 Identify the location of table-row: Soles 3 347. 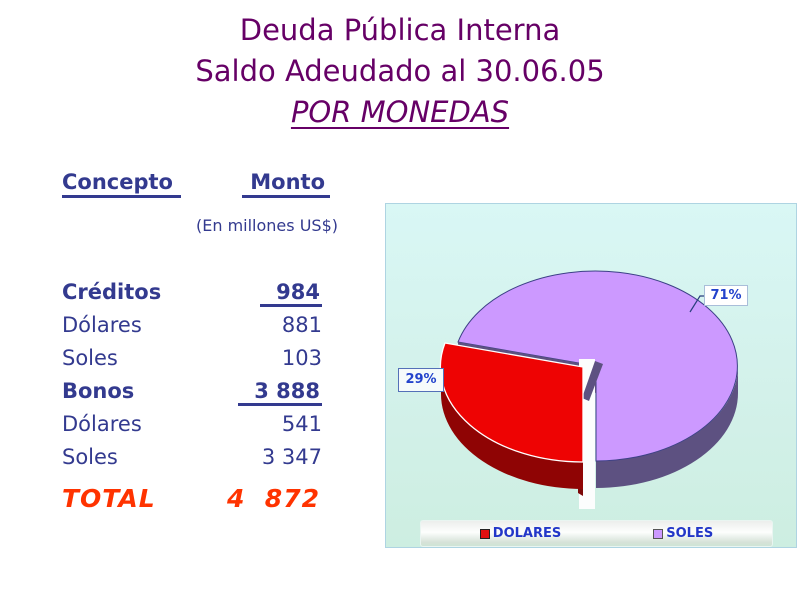
(192, 461).